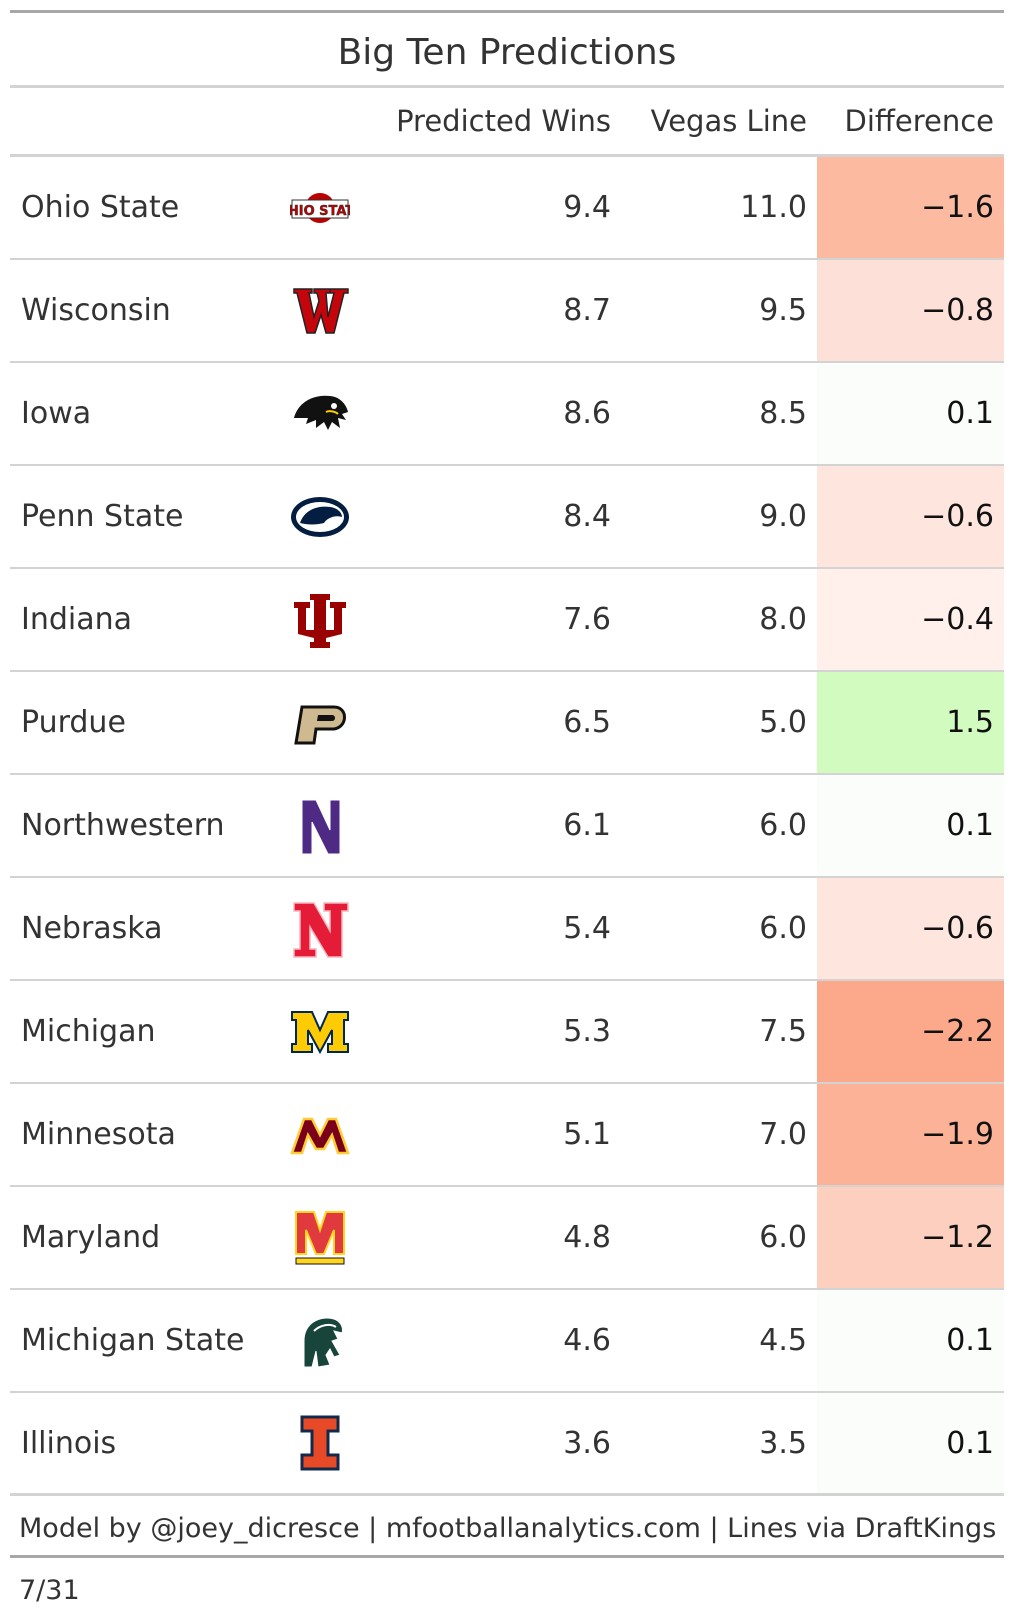 This screenshot has height=1622, width=1015. I want to click on vegas-line: 9.5, so click(783, 310).